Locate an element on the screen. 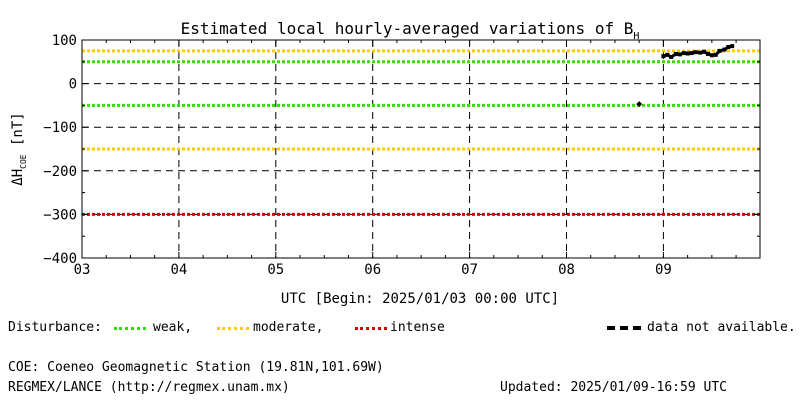 This screenshot has height=400, width=800. legend-intense-swatch is located at coordinates (371, 328).